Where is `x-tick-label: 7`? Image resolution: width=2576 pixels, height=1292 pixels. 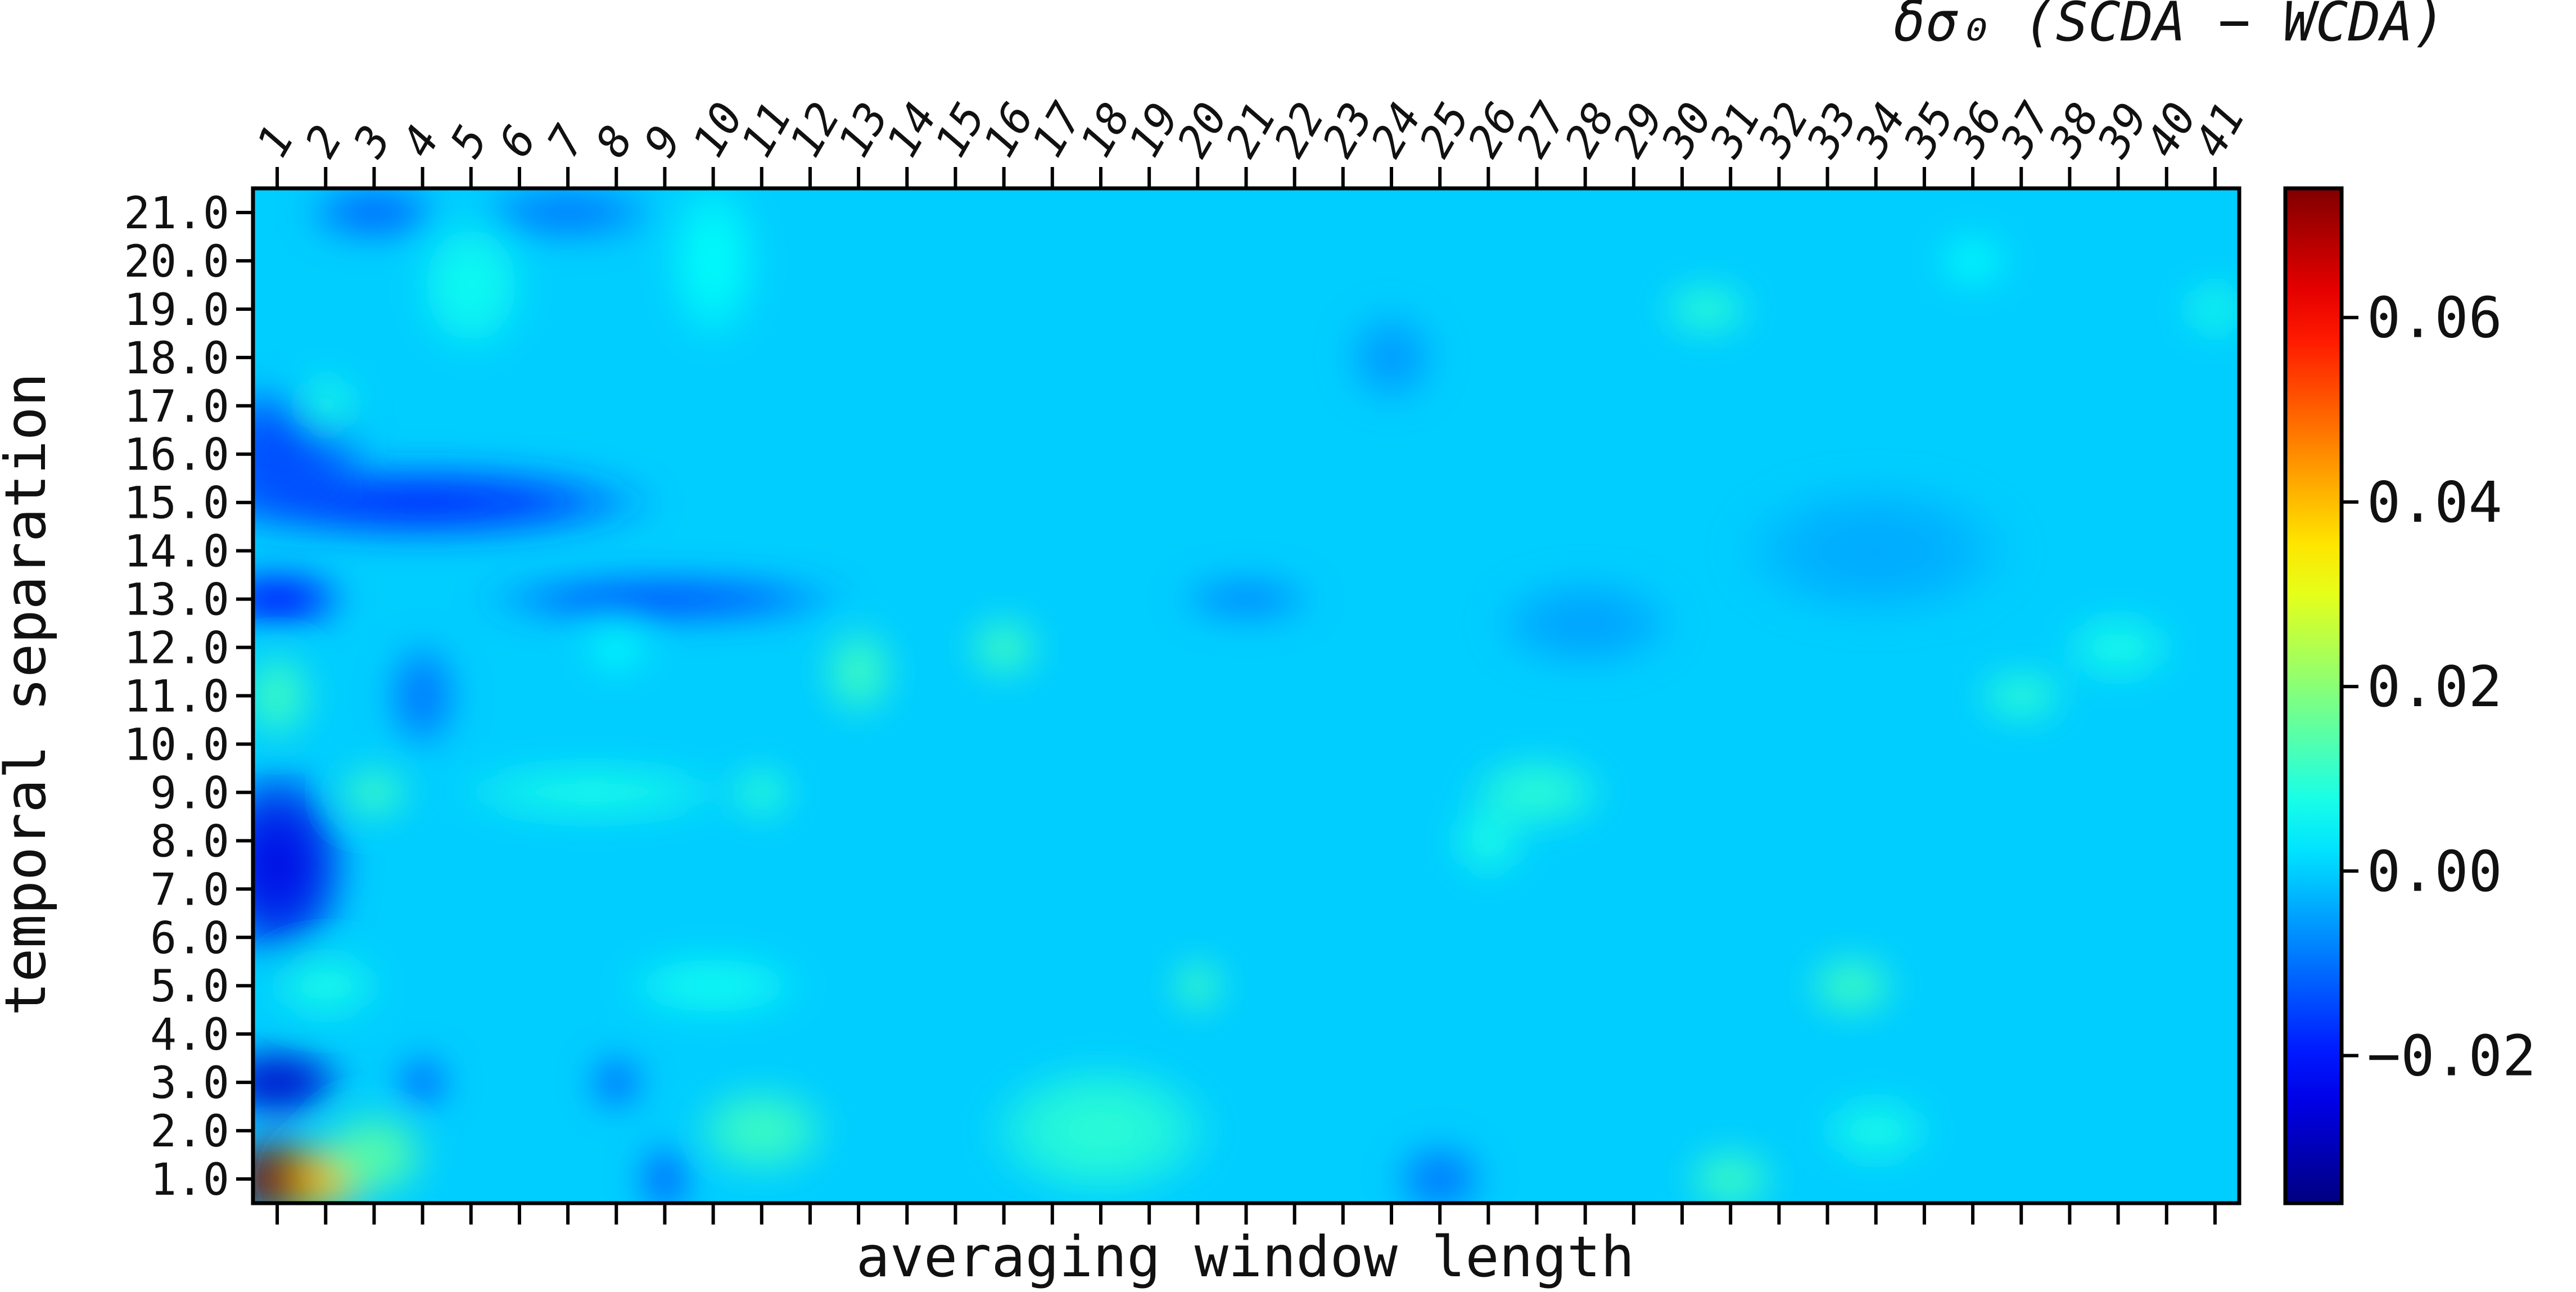 x-tick-label: 7 is located at coordinates (566, 142).